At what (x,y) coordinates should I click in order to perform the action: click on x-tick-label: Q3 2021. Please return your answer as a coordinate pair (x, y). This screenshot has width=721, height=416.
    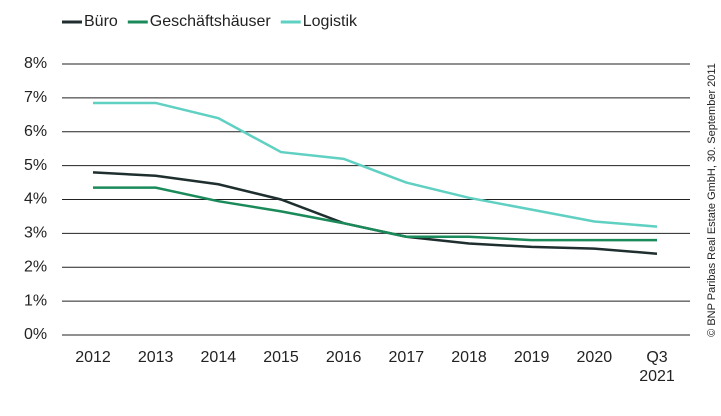
    Looking at the image, I should click on (657, 367).